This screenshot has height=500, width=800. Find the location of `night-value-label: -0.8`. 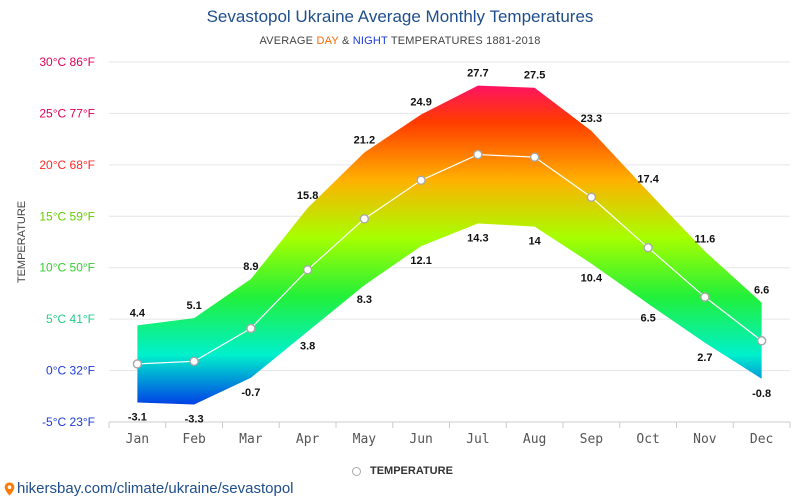

night-value-label: -0.8 is located at coordinates (761, 394).